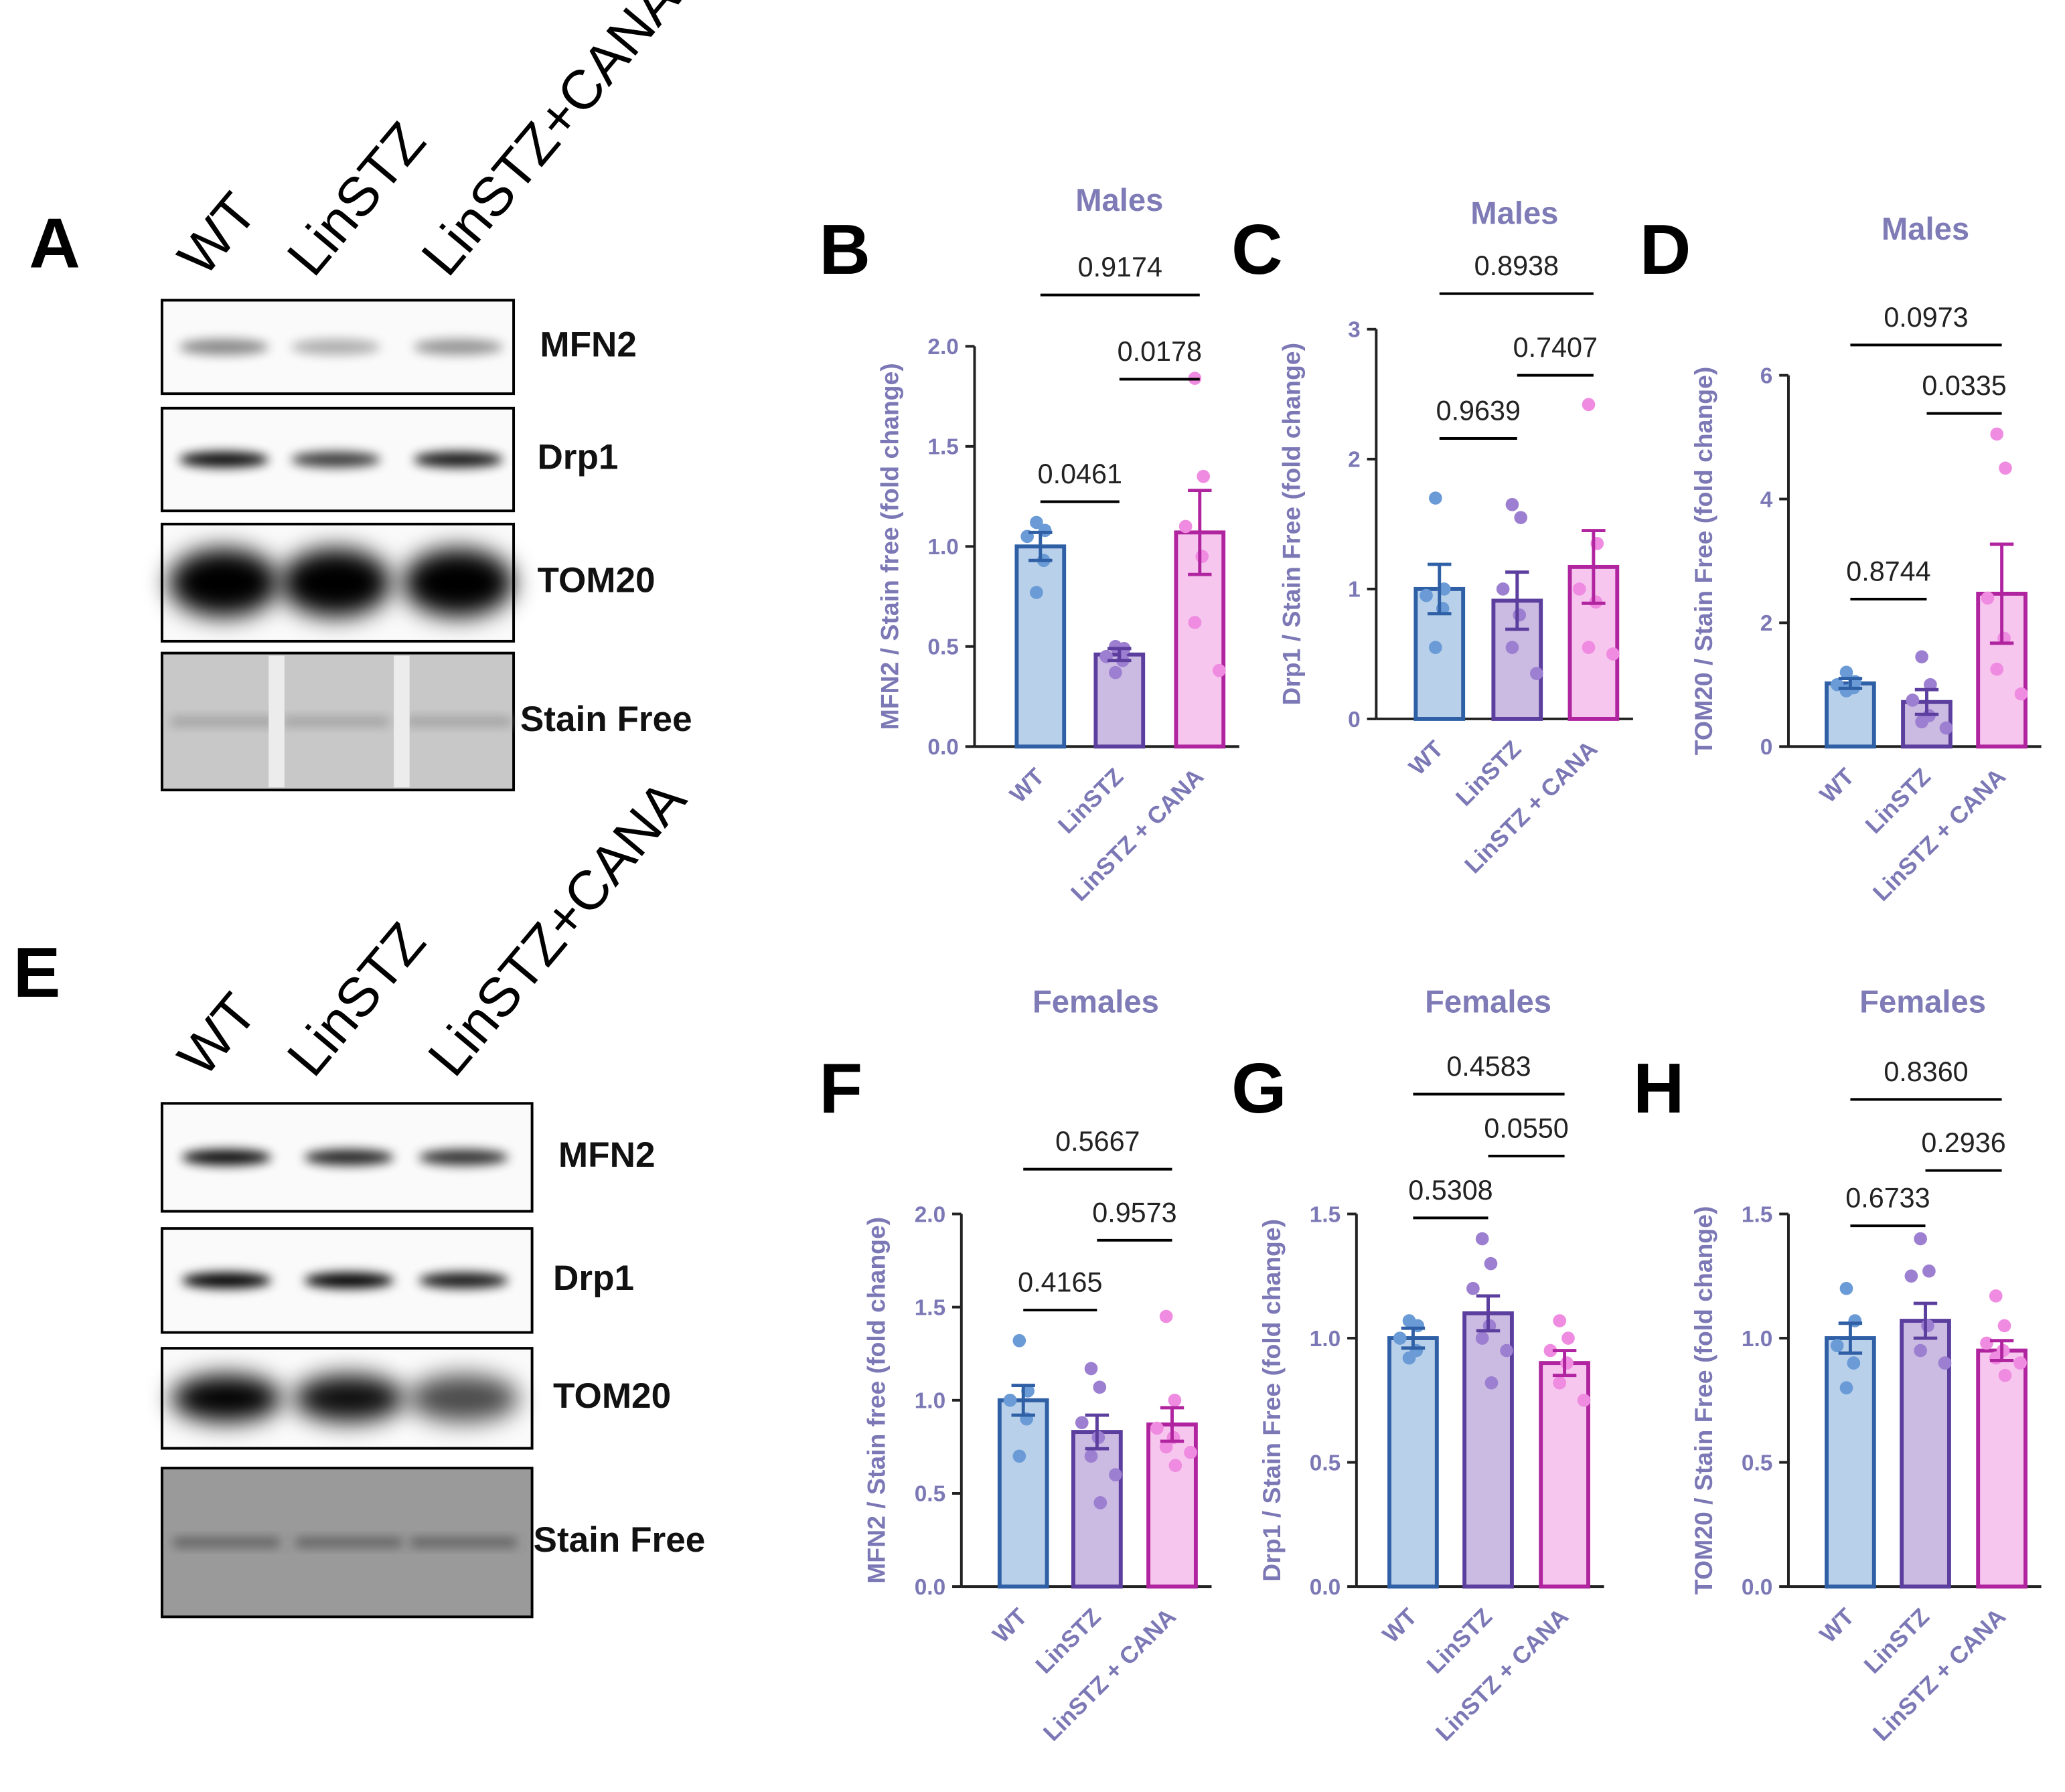 This screenshot has height=1792, width=2065. I want to click on p-value: 0.0973, so click(1926, 317).